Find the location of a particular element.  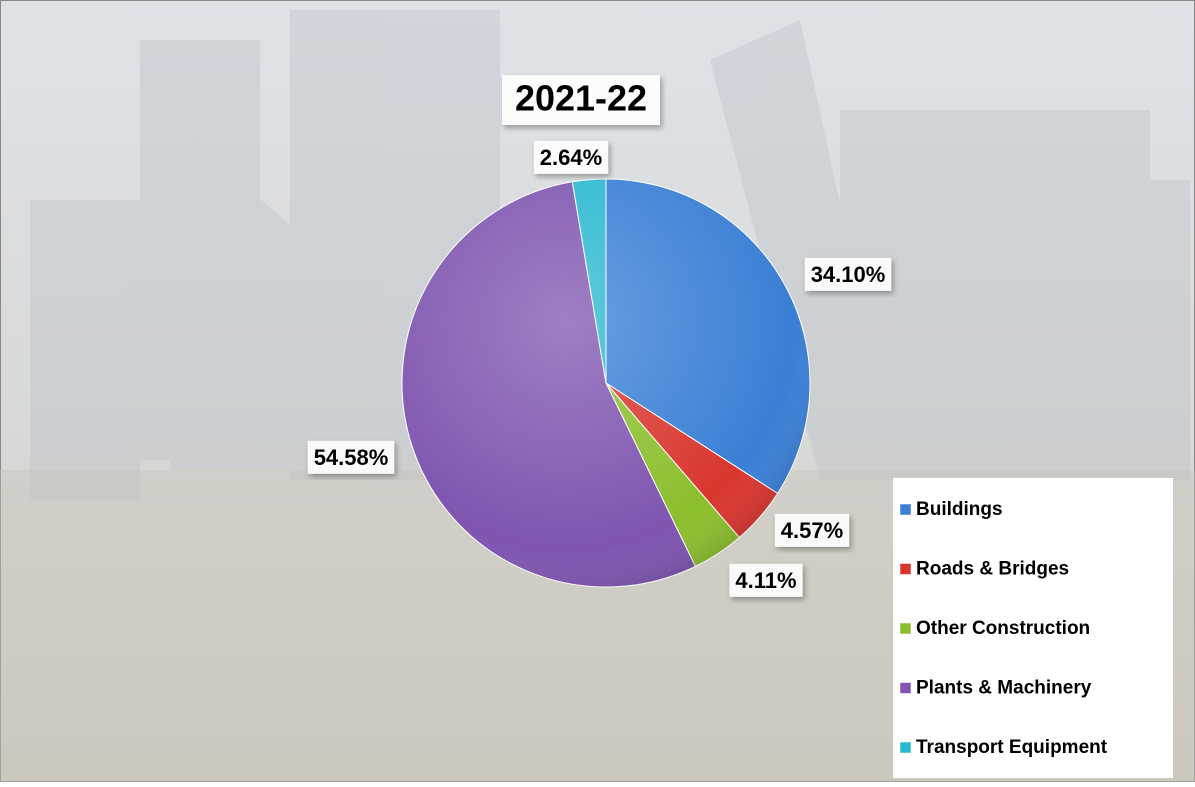

legend is located at coordinates (1033, 628).